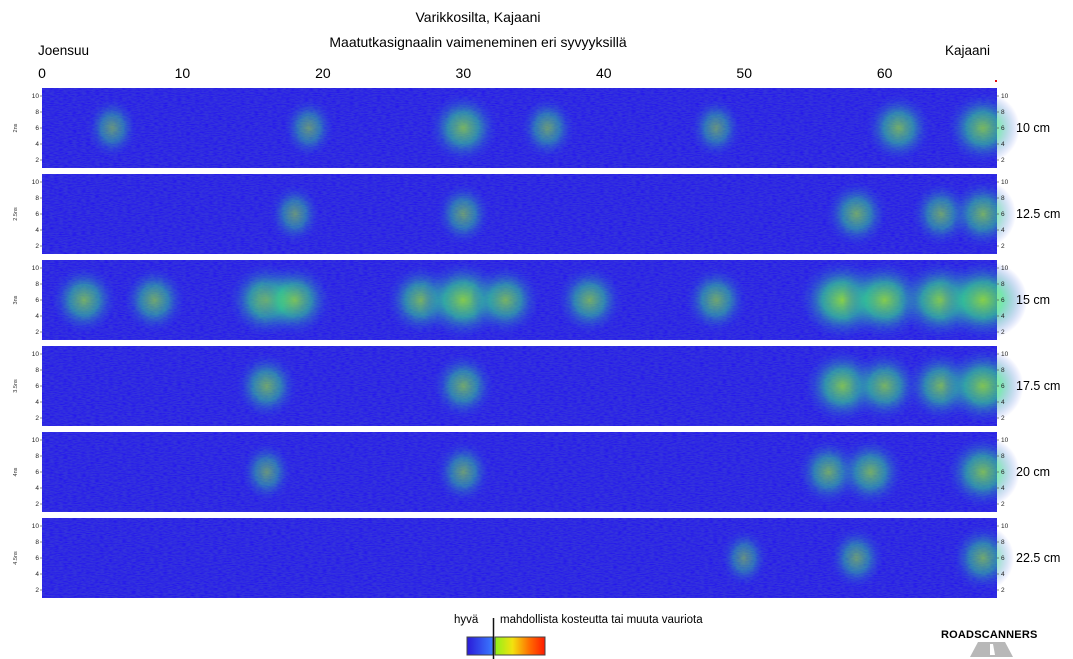 The image size is (1073, 659). I want to click on x-tick-label: 40, so click(604, 73).